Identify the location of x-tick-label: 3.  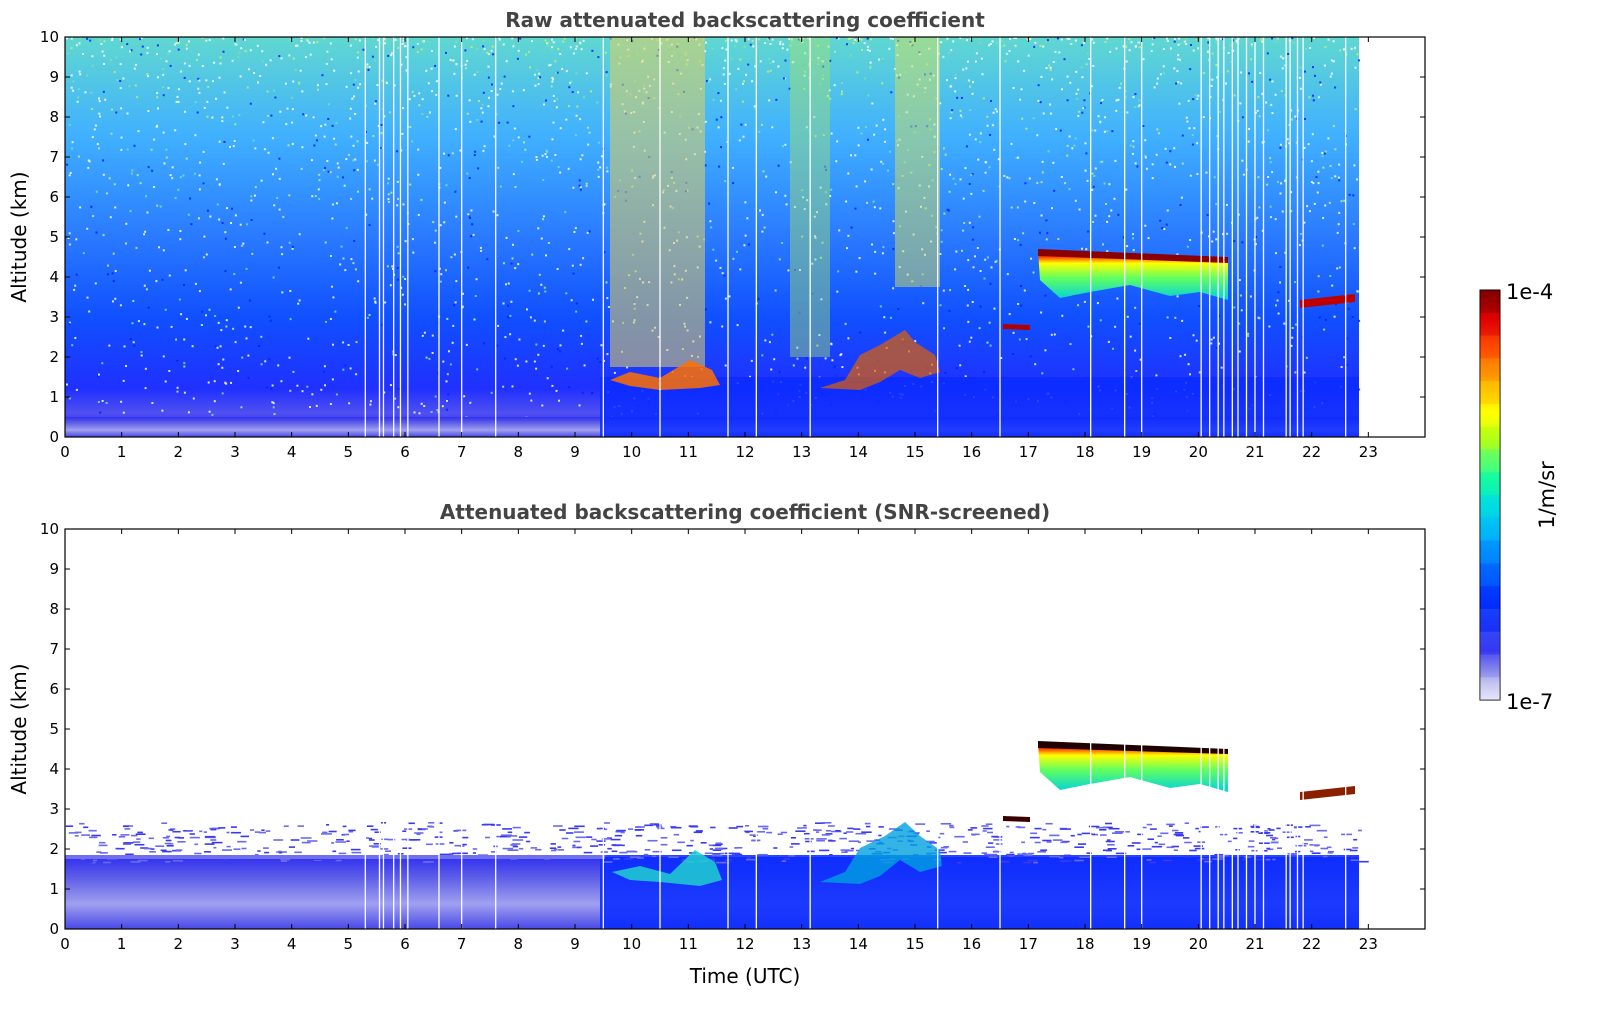
(235, 452).